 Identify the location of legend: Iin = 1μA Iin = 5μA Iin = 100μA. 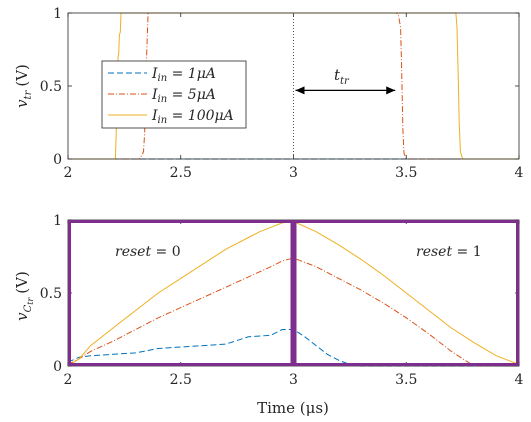
(174, 94).